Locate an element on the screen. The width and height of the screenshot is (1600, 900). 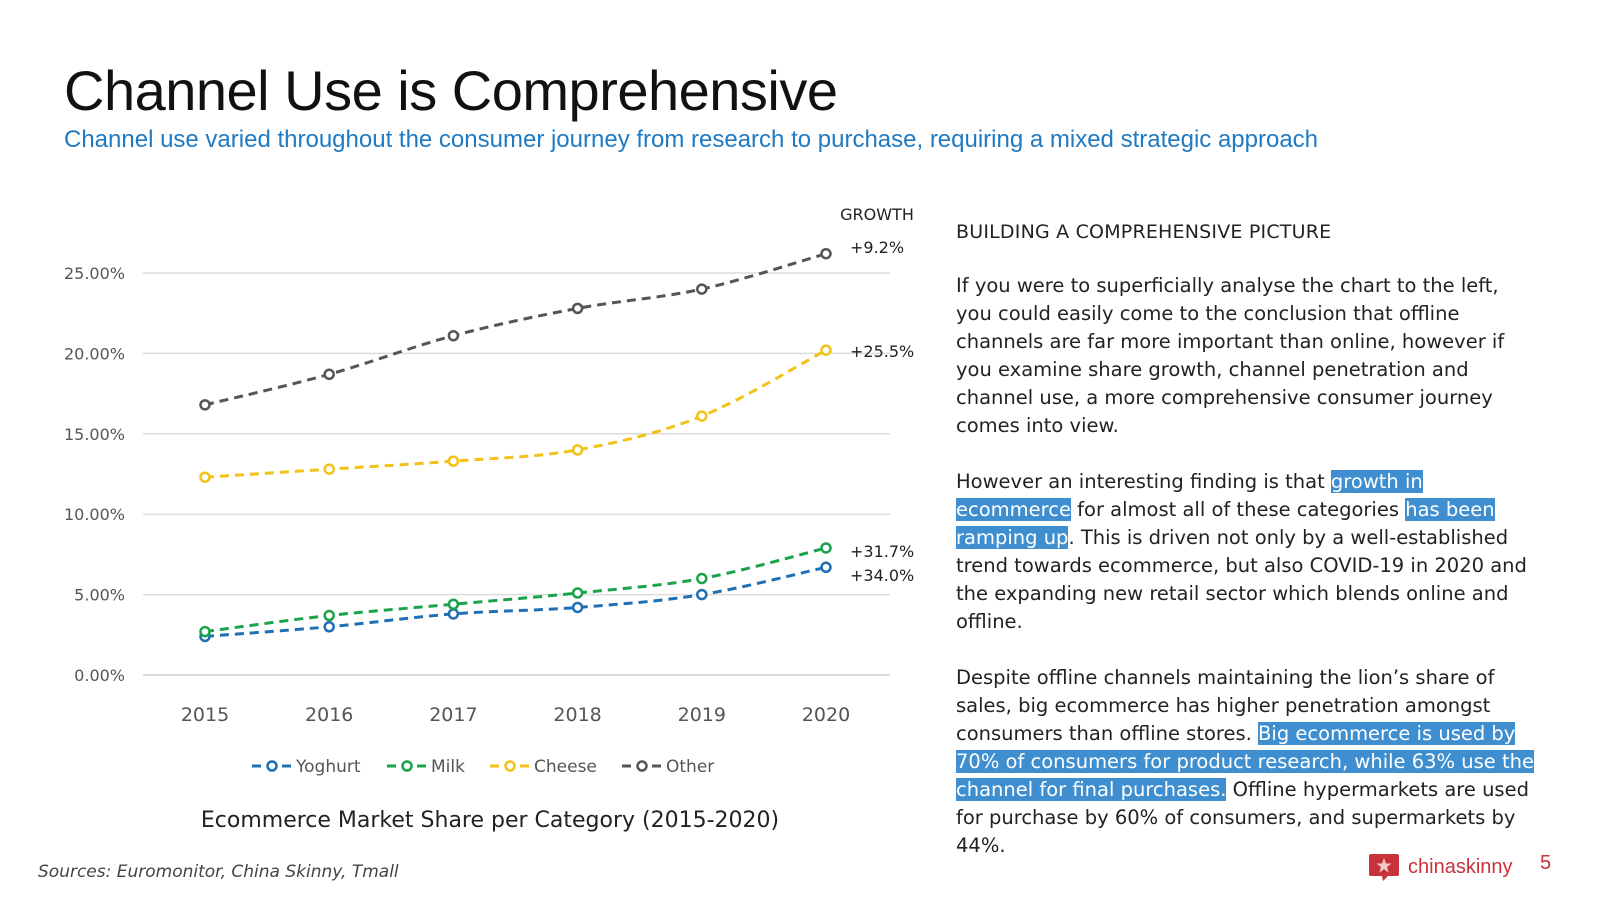
y-tick-label: 20.00% is located at coordinates (94, 353).